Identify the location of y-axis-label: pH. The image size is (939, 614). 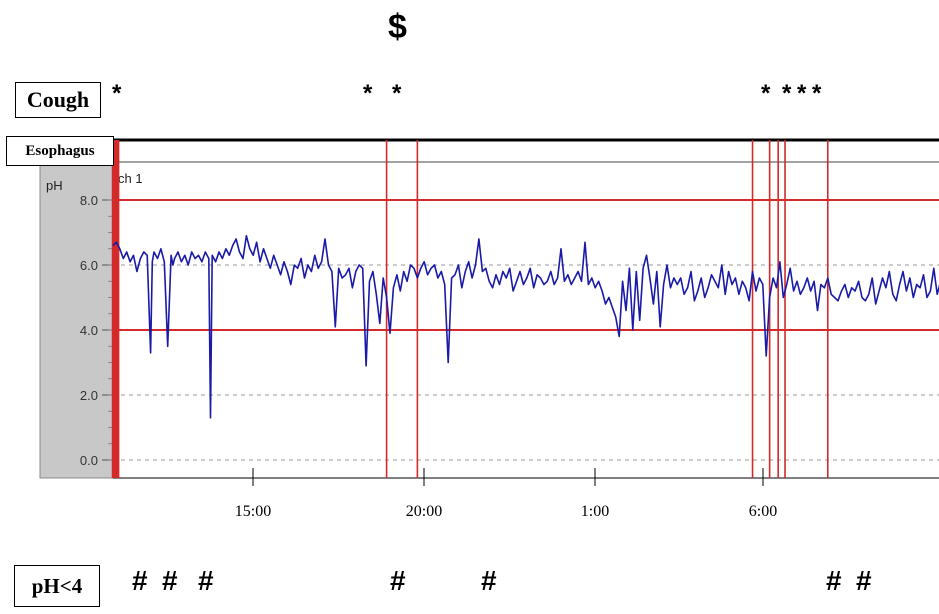
(54, 185).